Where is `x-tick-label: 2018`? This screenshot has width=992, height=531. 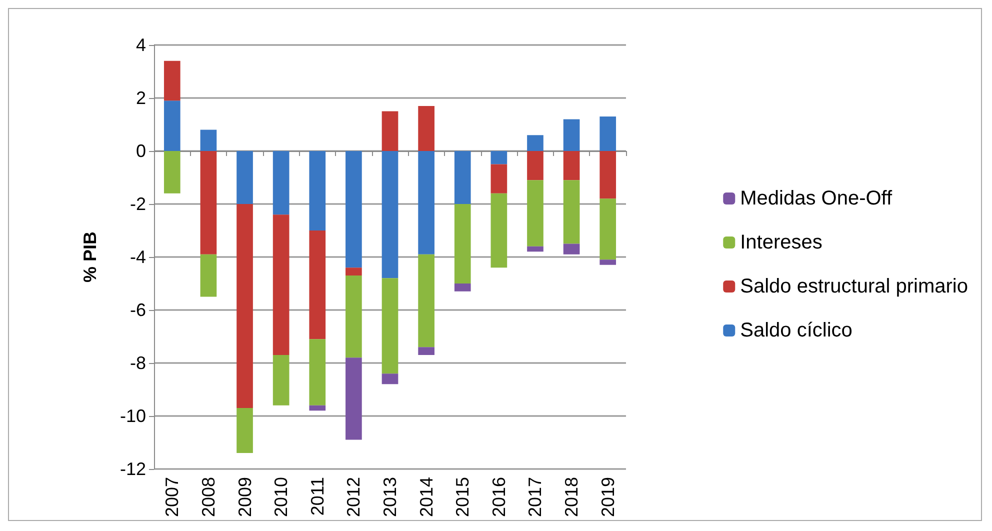 x-tick-label: 2018 is located at coordinates (572, 497).